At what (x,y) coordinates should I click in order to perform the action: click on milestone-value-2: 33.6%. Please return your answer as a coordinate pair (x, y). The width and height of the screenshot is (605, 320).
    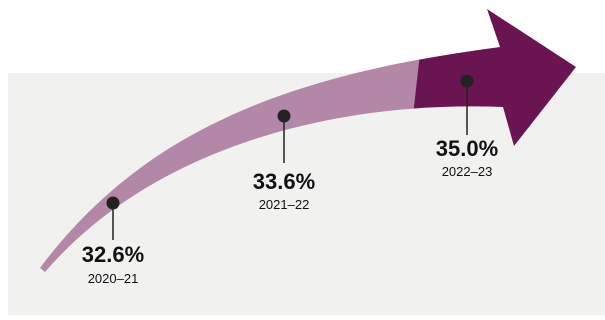
    Looking at the image, I should click on (284, 181).